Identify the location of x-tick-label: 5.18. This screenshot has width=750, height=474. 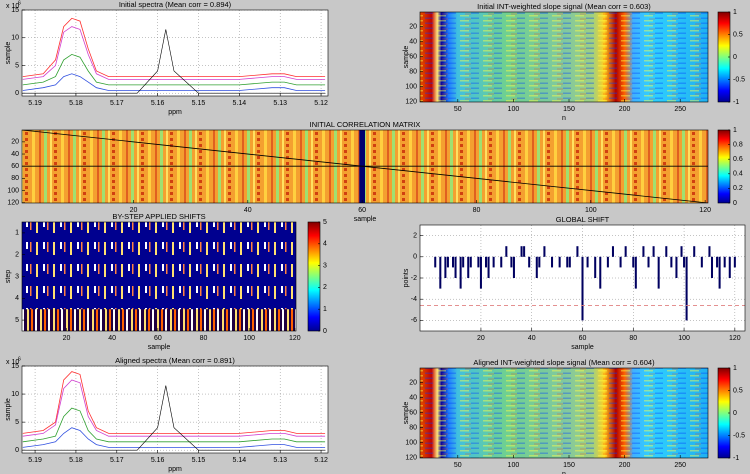
(76, 103).